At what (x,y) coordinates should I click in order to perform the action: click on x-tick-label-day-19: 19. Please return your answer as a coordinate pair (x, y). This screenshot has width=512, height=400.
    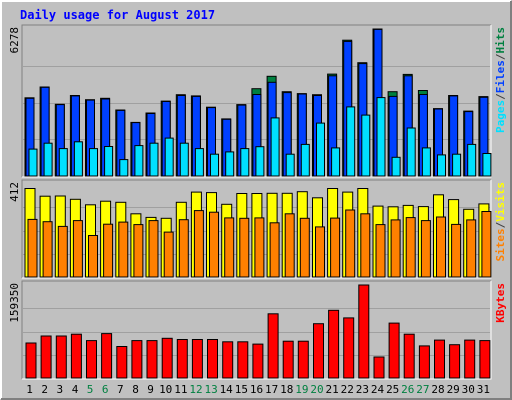
    Looking at the image, I should click on (301, 389).